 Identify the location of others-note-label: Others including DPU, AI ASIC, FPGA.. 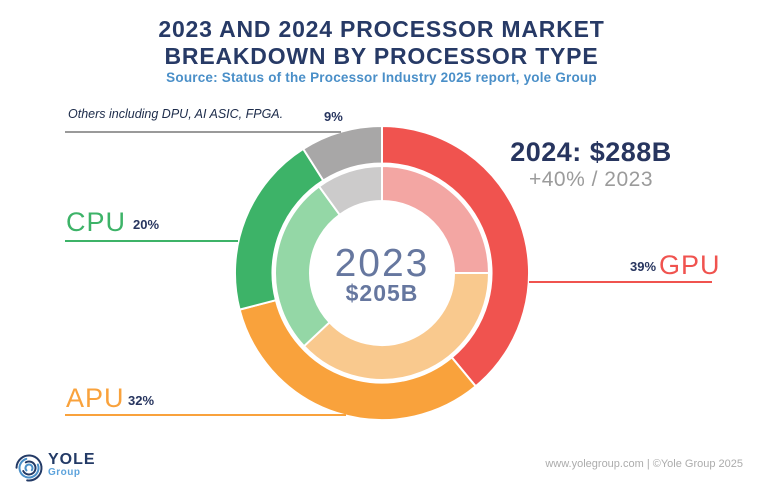
(176, 114).